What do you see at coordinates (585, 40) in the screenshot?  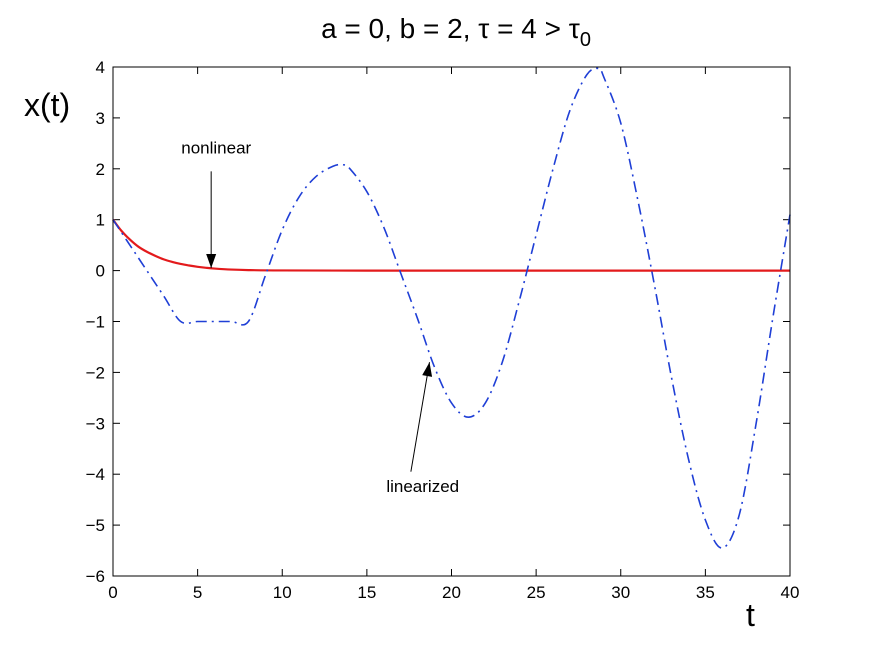 I see `chart-title-subscript: 0` at bounding box center [585, 40].